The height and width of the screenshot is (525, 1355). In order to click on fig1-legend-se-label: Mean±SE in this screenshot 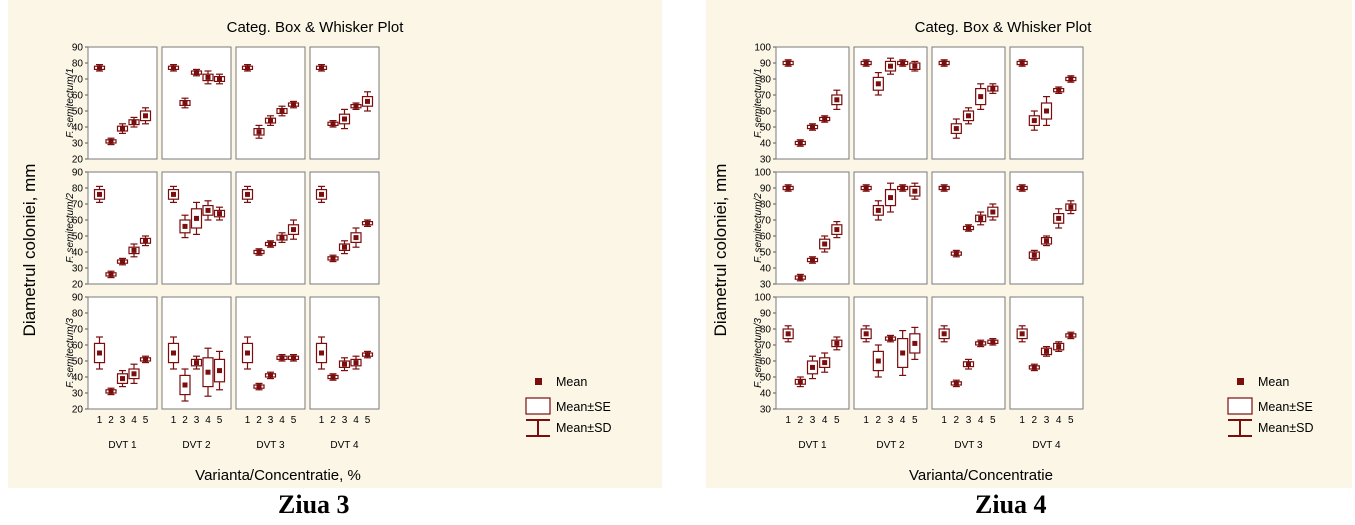, I will do `click(583, 407)`.